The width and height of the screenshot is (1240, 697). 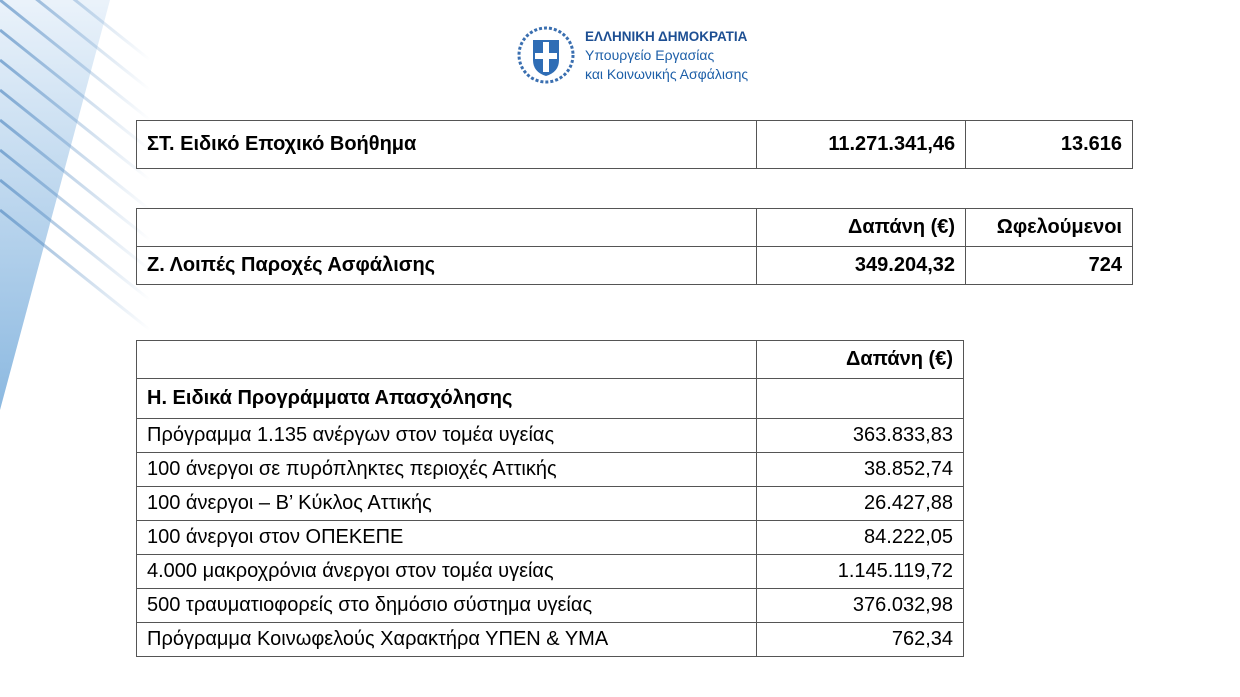 I want to click on row-value: 762,34, so click(x=860, y=639).